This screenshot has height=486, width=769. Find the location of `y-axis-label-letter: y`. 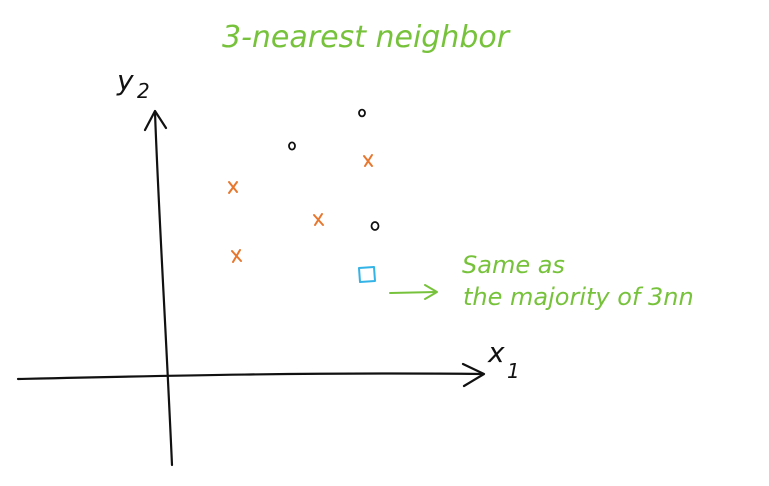

y-axis-label-letter: y is located at coordinates (125, 80).